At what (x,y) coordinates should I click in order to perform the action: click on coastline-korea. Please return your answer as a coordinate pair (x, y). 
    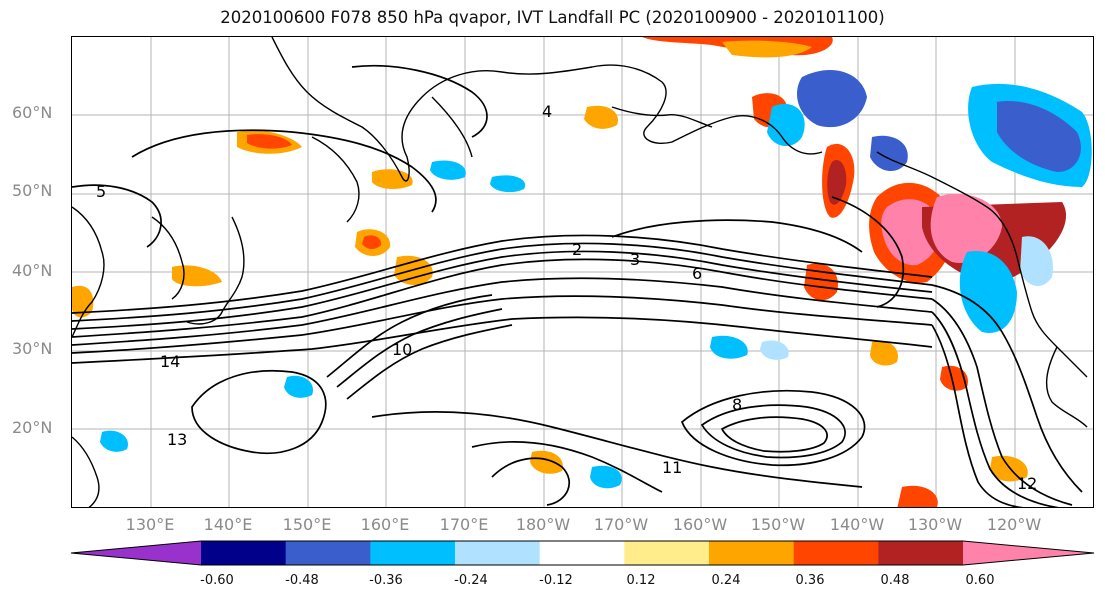
    Looking at the image, I should click on (168, 258).